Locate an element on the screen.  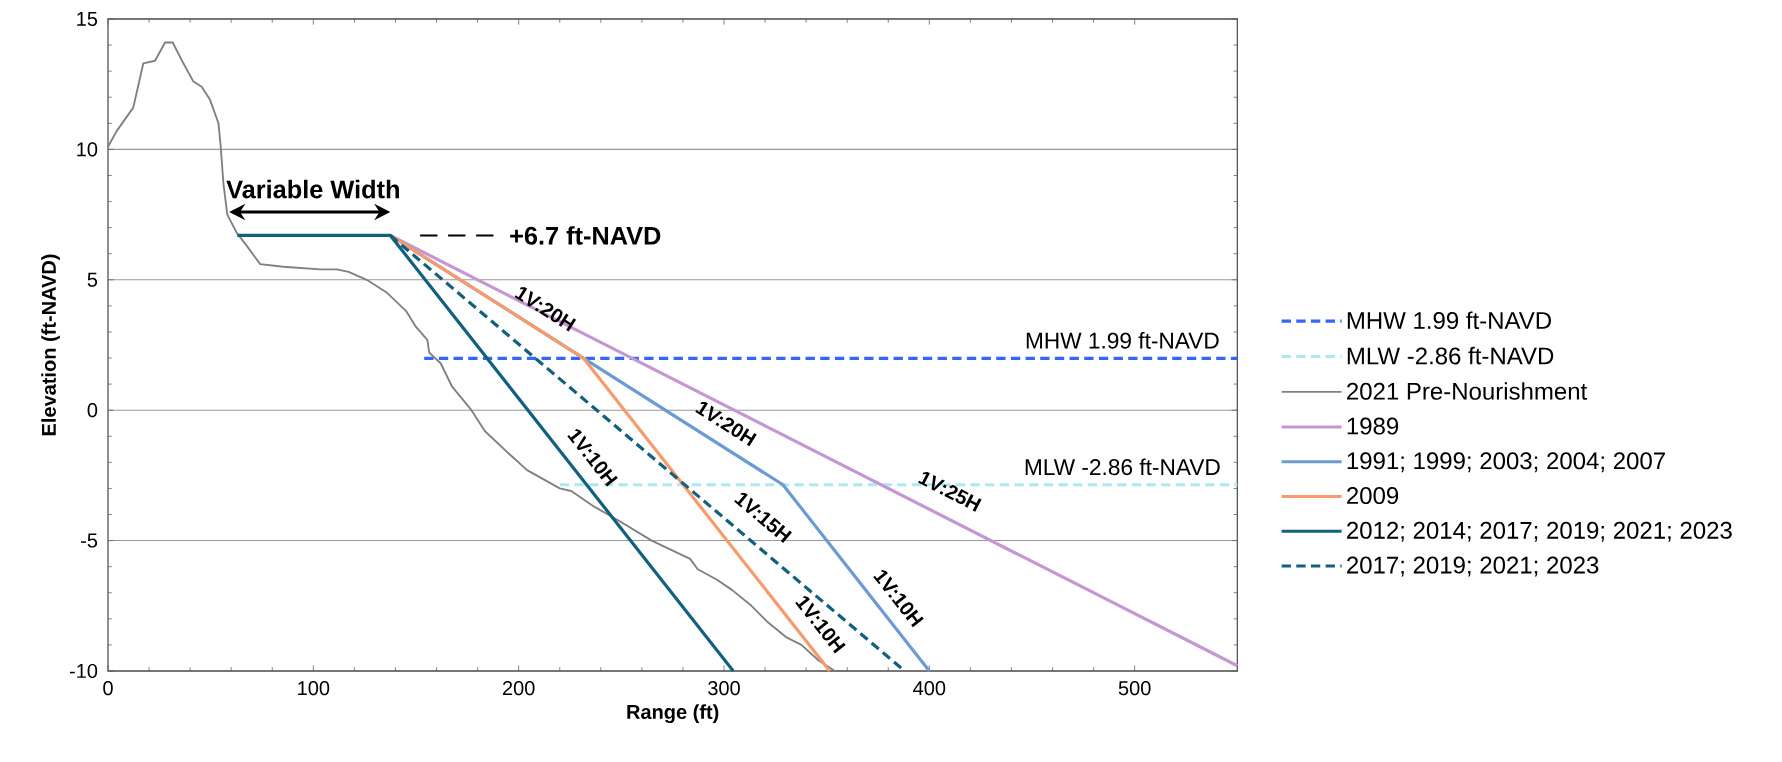
x-tick-label: 200 is located at coordinates (518, 688).